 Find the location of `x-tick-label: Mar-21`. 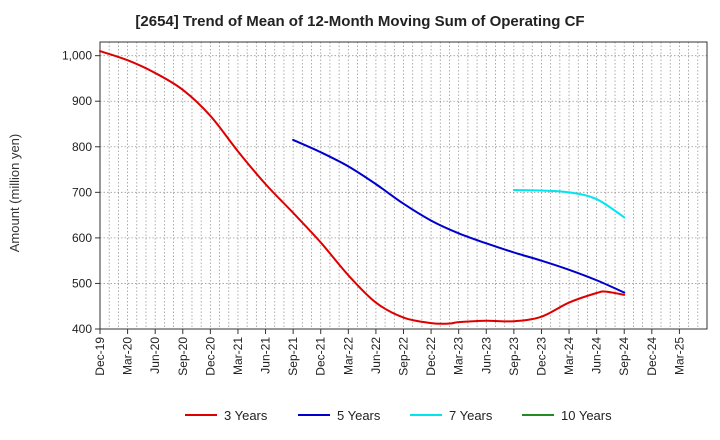

x-tick-label: Mar-21 is located at coordinates (238, 356).